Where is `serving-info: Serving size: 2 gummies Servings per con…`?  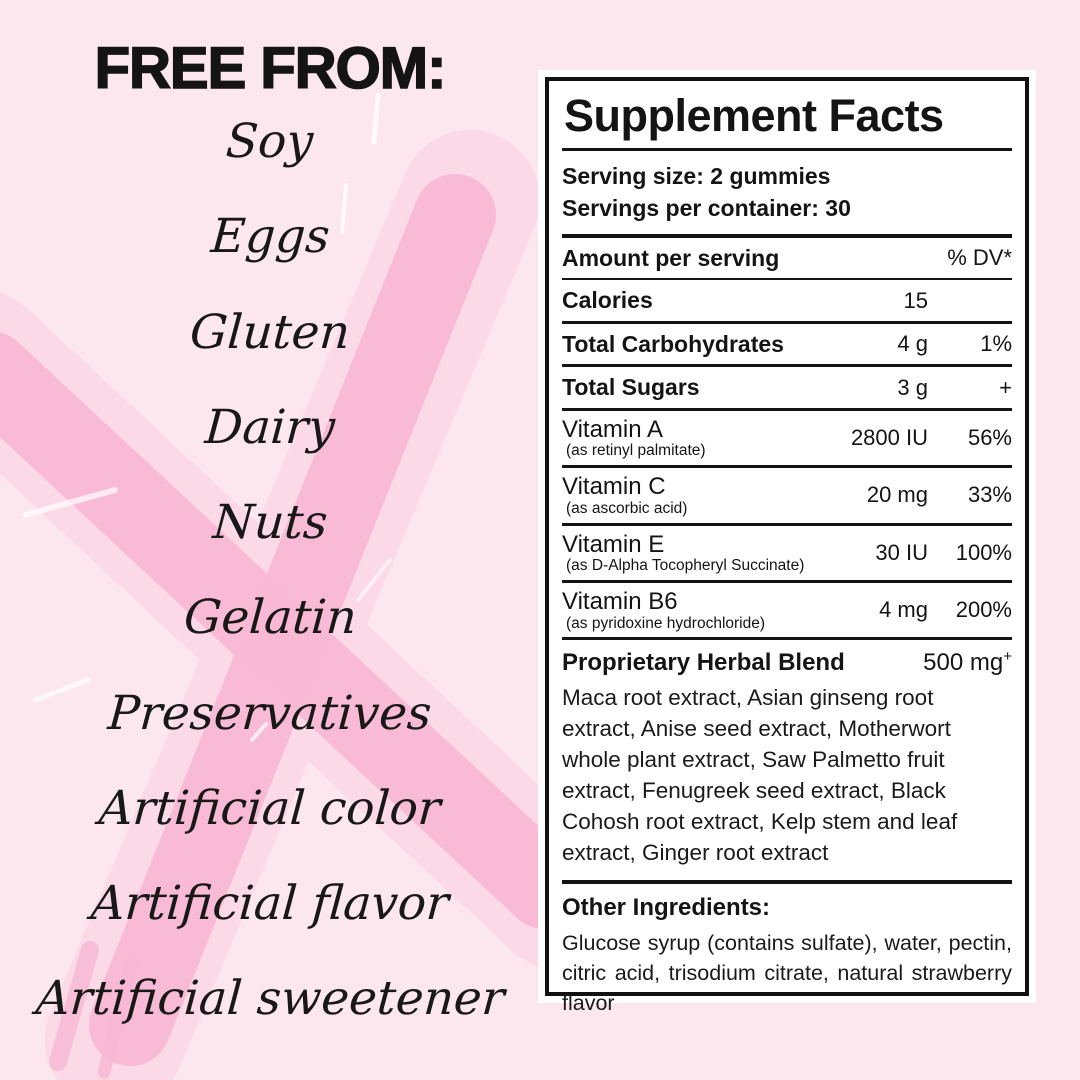
serving-info: Serving size: 2 gummies Servings per con… is located at coordinates (787, 194).